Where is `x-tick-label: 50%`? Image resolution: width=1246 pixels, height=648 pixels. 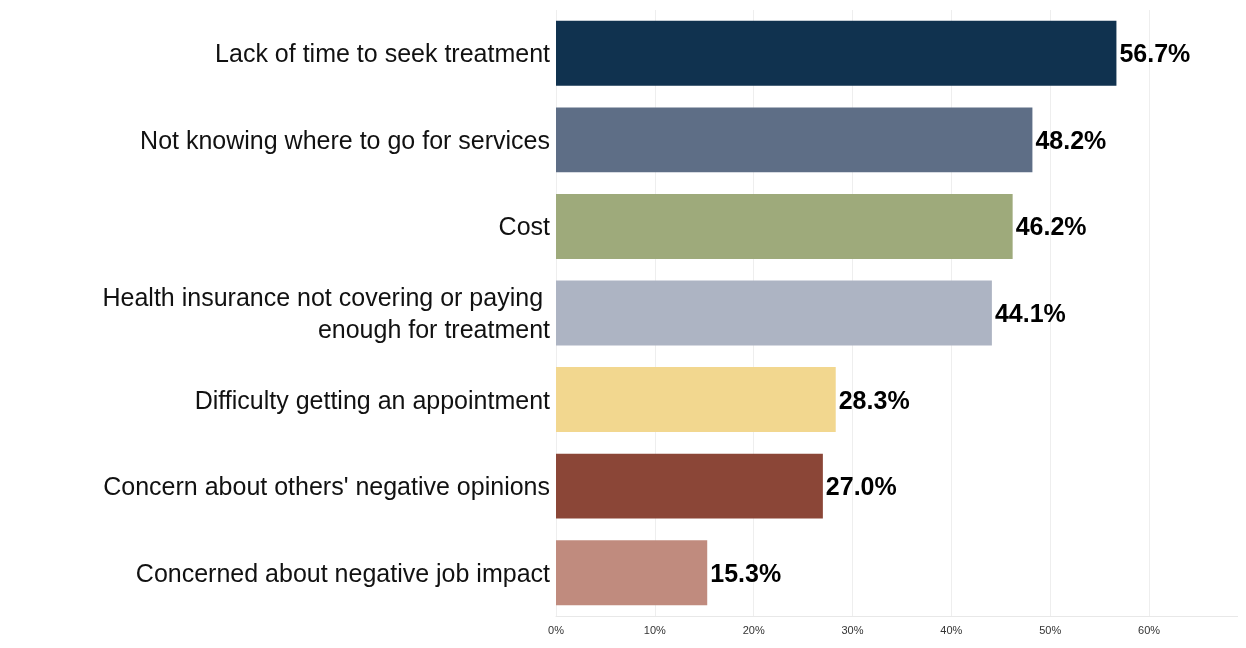
x-tick-label: 50% is located at coordinates (1050, 629).